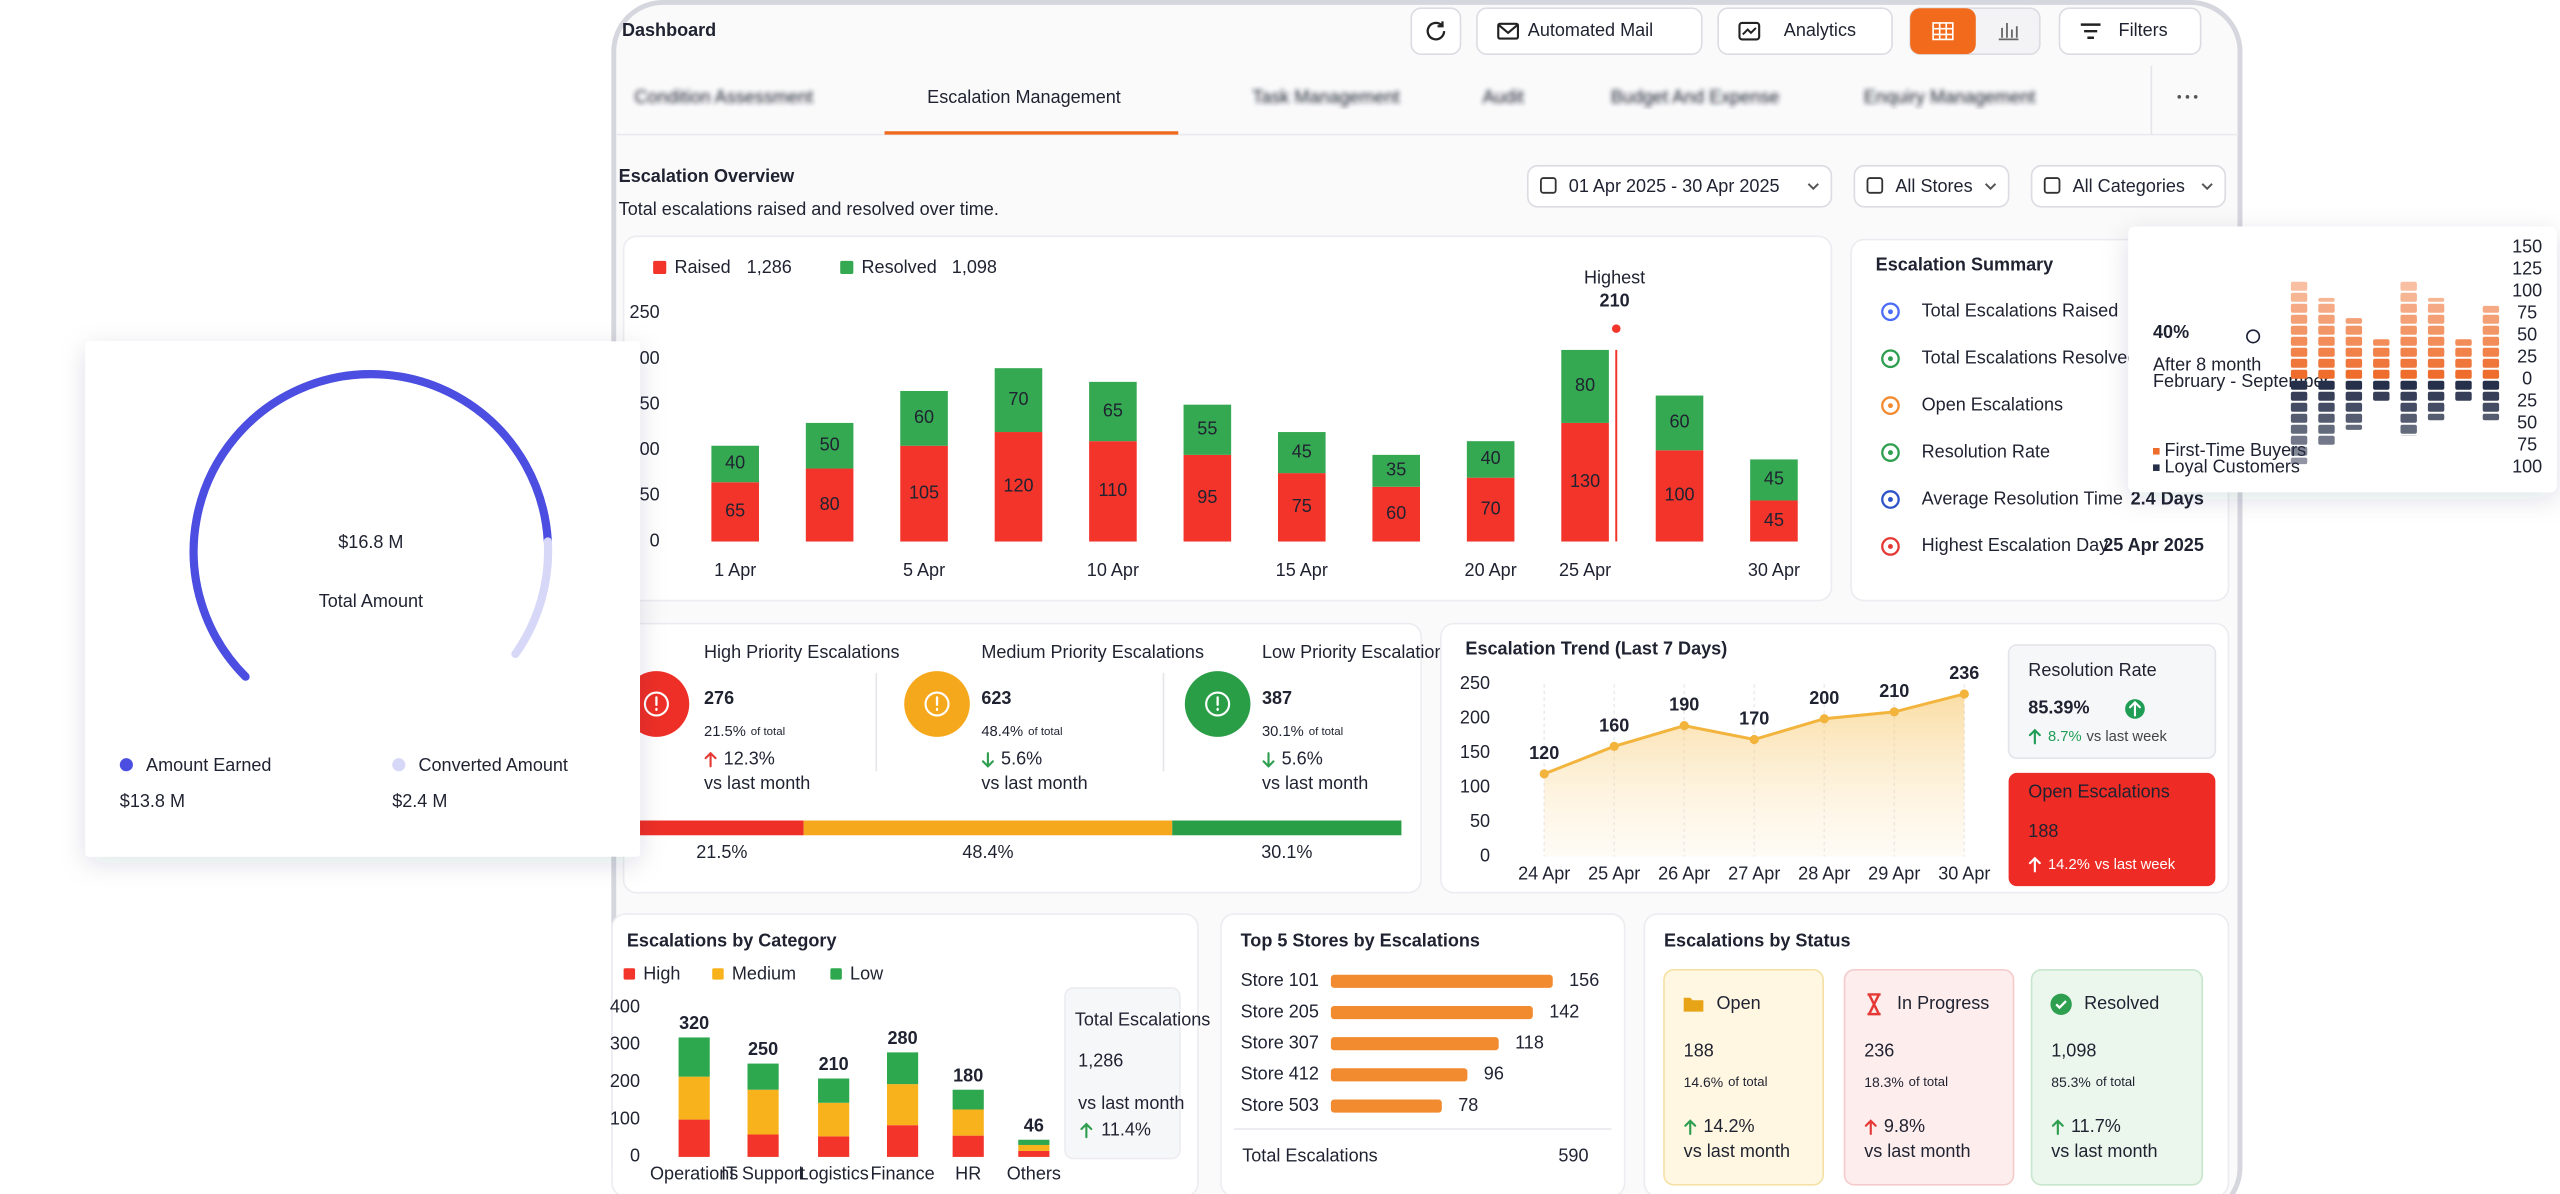  I want to click on status-name: Resolved, so click(2121, 1003).